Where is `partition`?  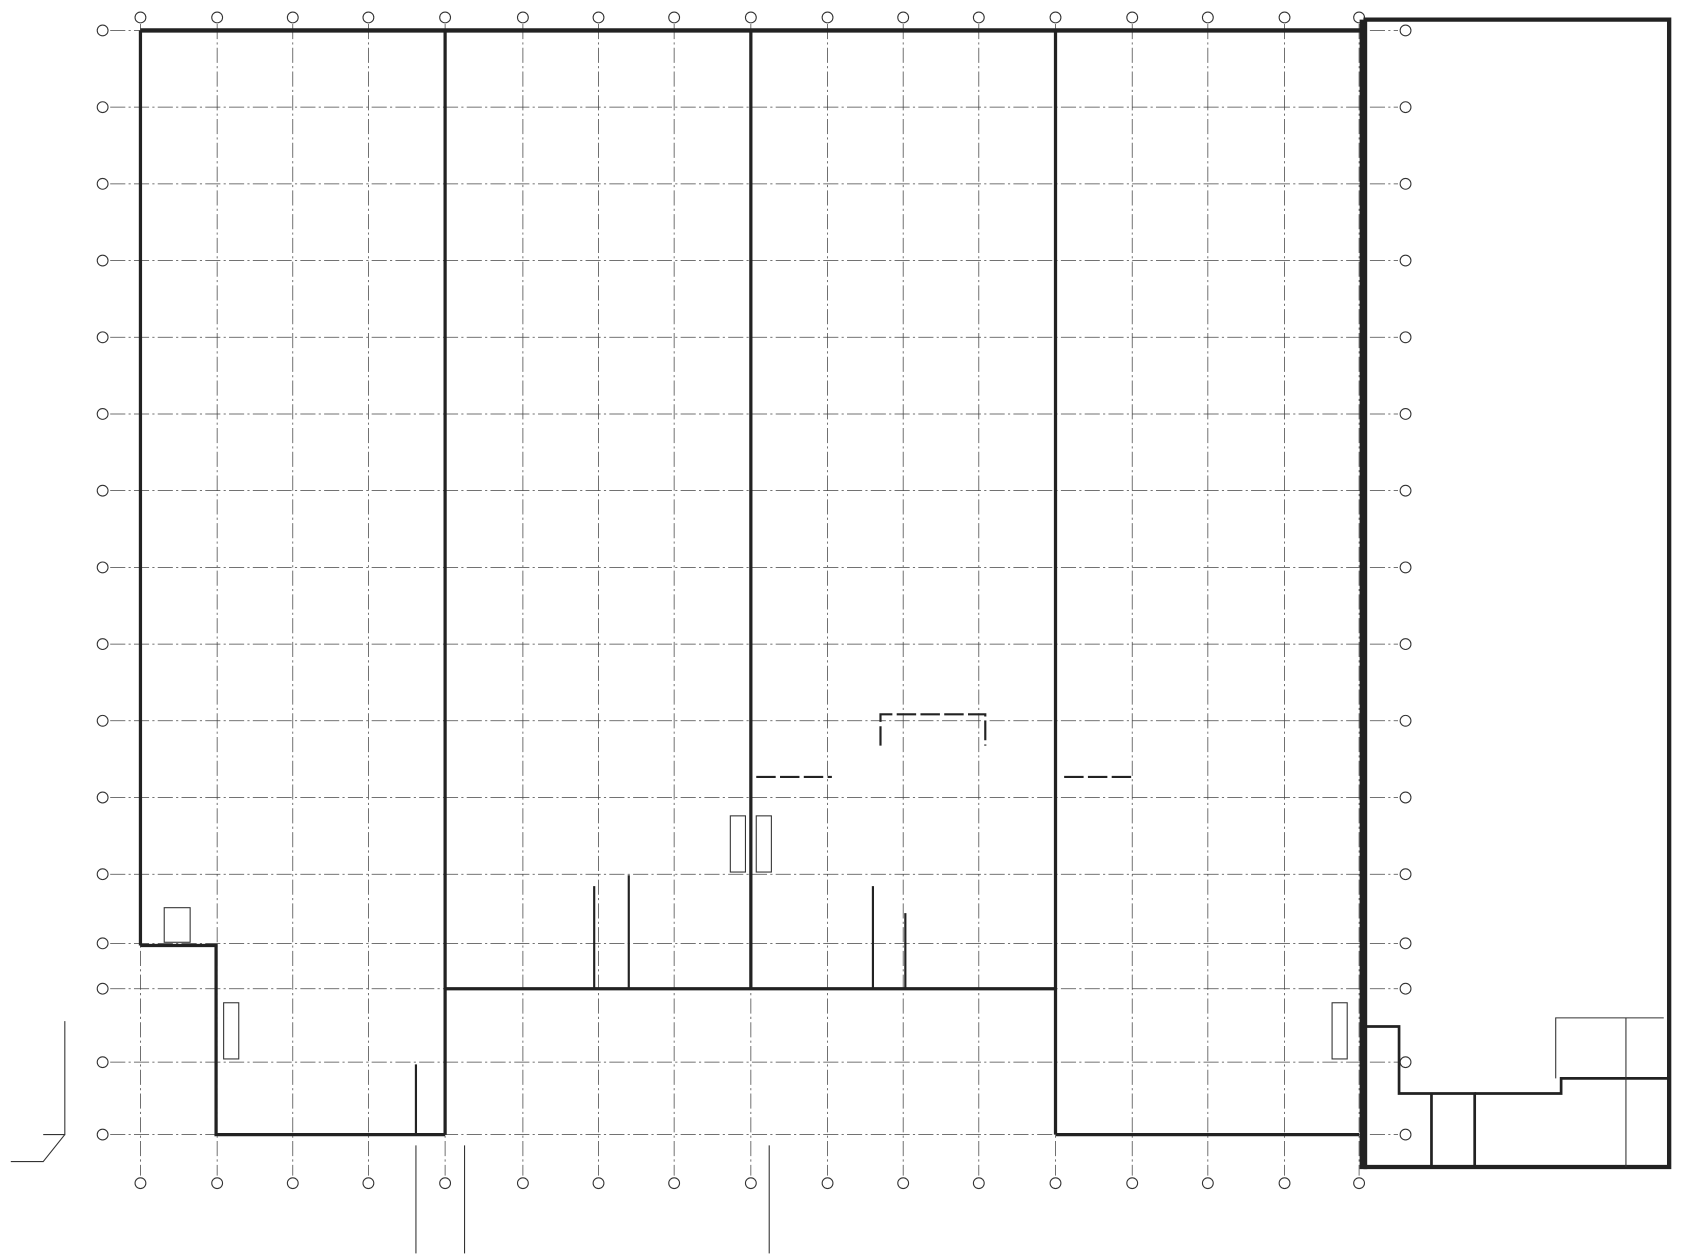
partition is located at coordinates (933, 729).